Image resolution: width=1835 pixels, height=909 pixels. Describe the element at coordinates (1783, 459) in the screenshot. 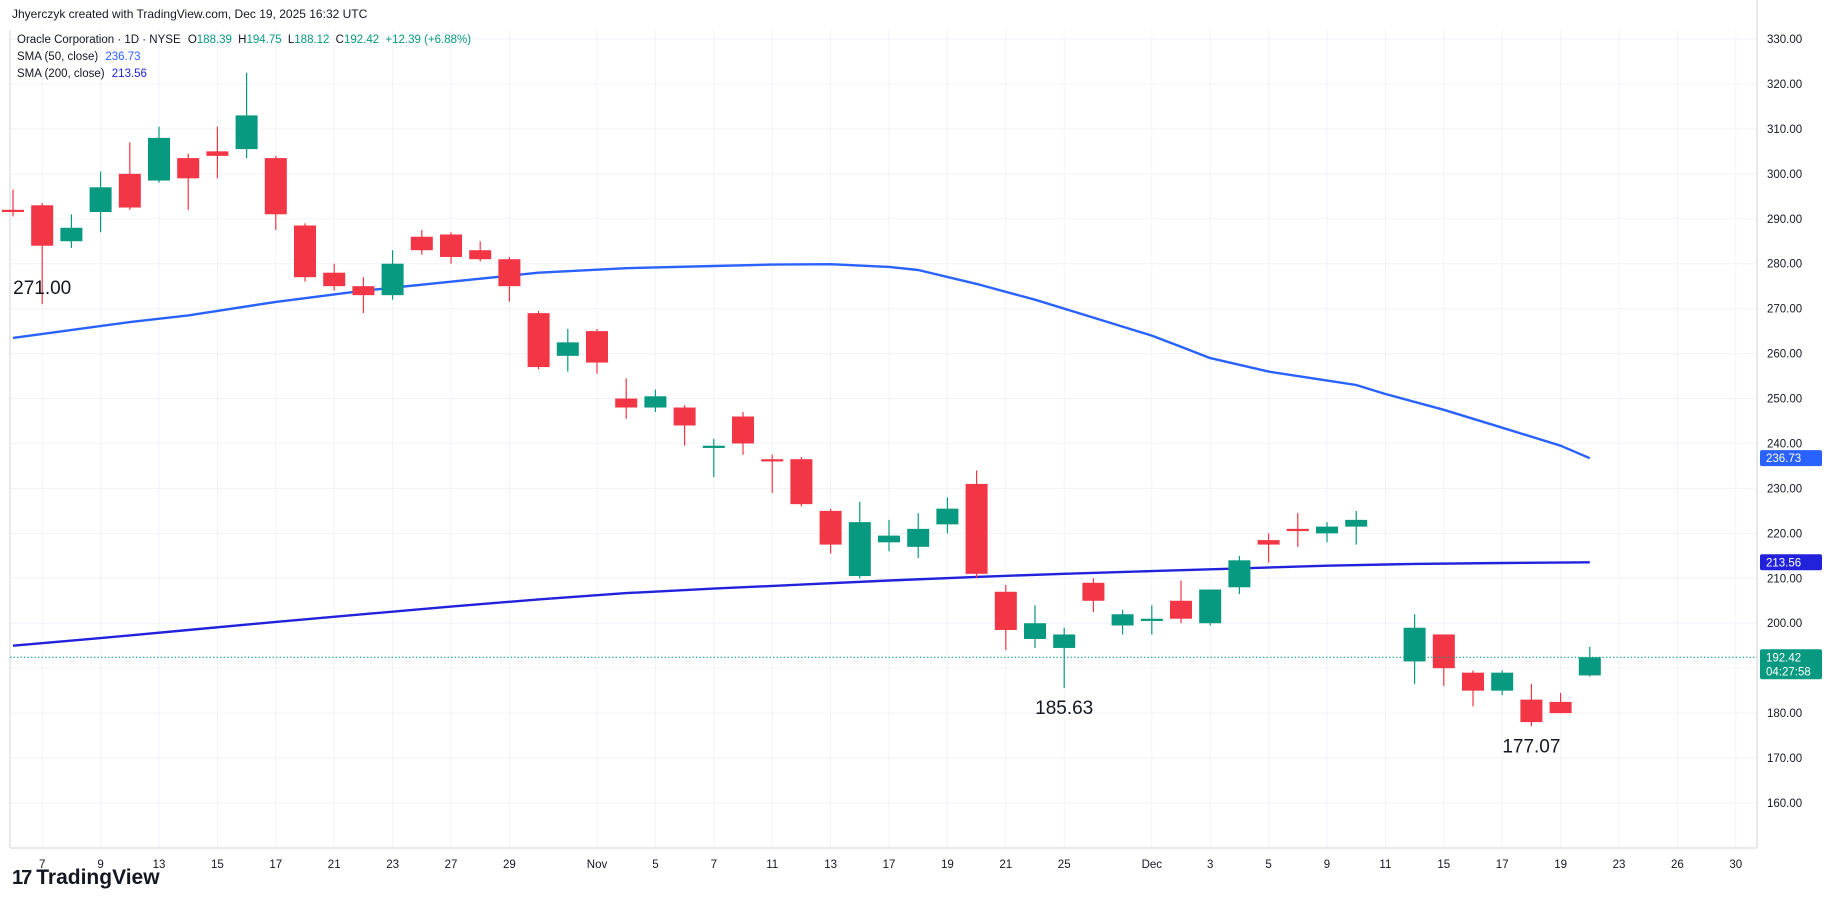

I see `sma50-price-tag: 236.73` at that location.